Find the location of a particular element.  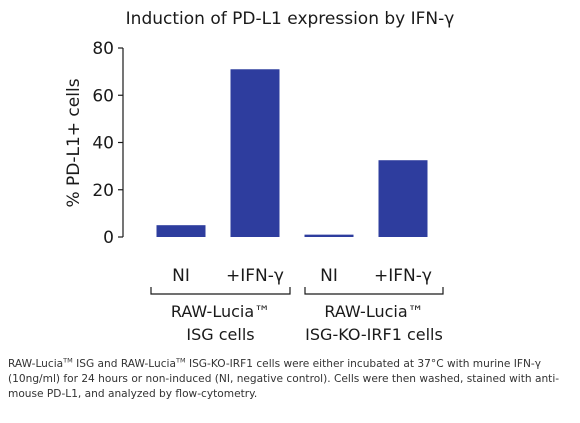

caption-text-1: RAW-Lucia is located at coordinates (36, 364).